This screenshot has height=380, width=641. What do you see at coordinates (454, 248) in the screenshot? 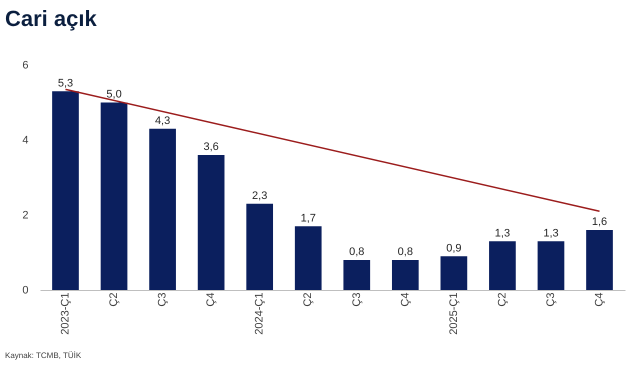
I see `data-label: 0,9` at bounding box center [454, 248].